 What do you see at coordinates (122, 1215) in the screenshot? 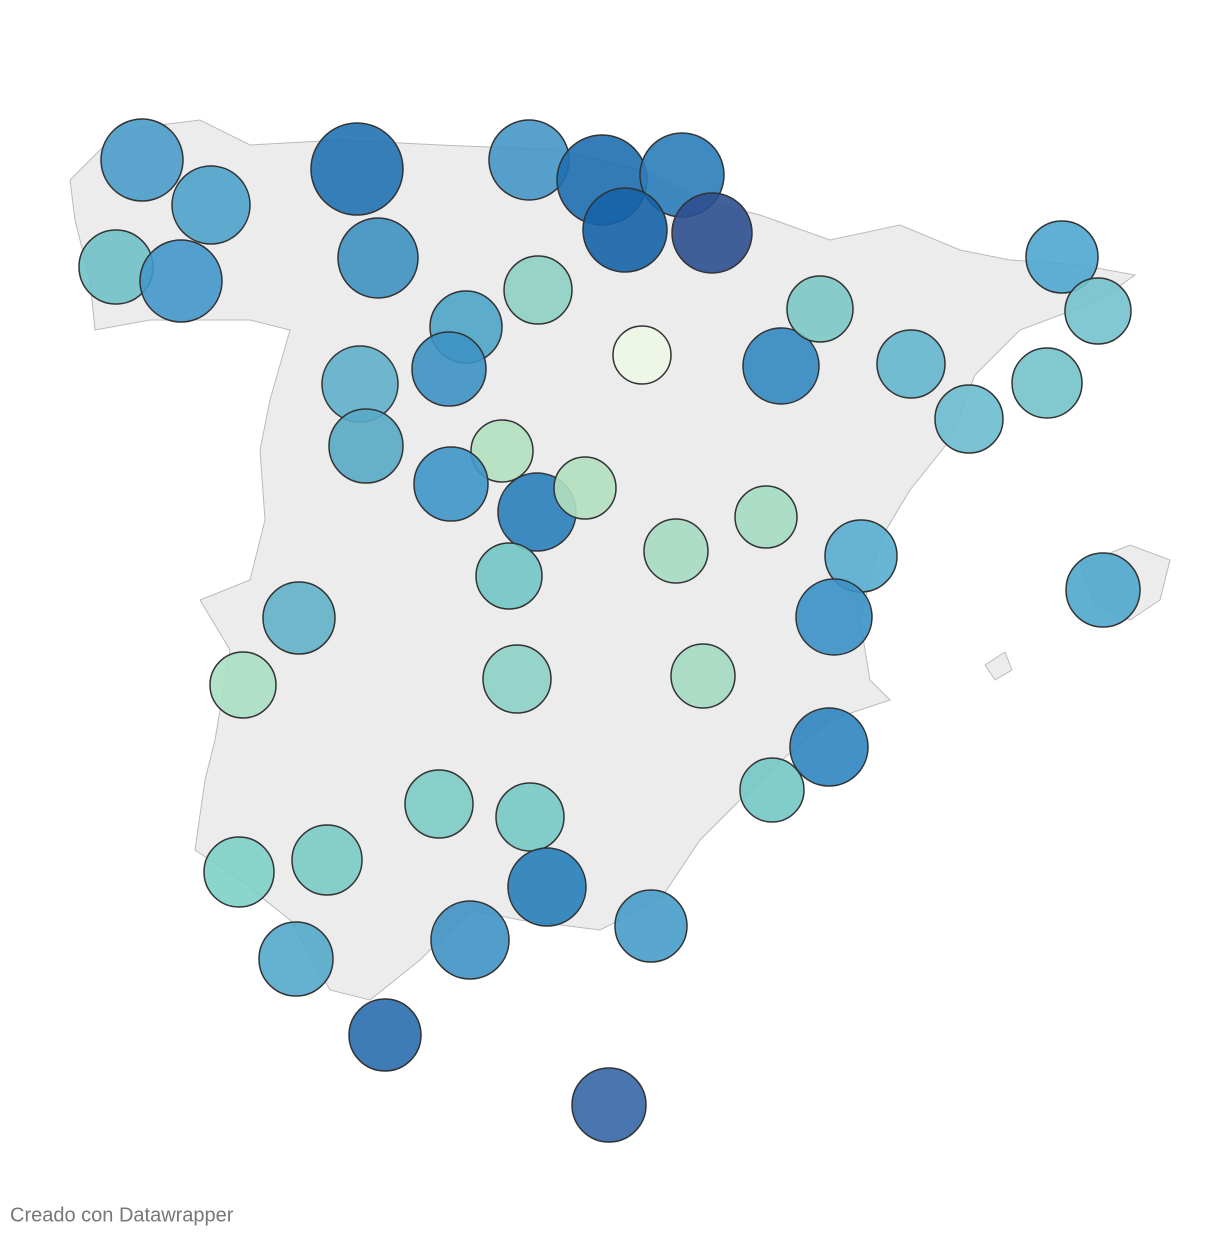
I see `credit: Creado con Datawrapper` at bounding box center [122, 1215].